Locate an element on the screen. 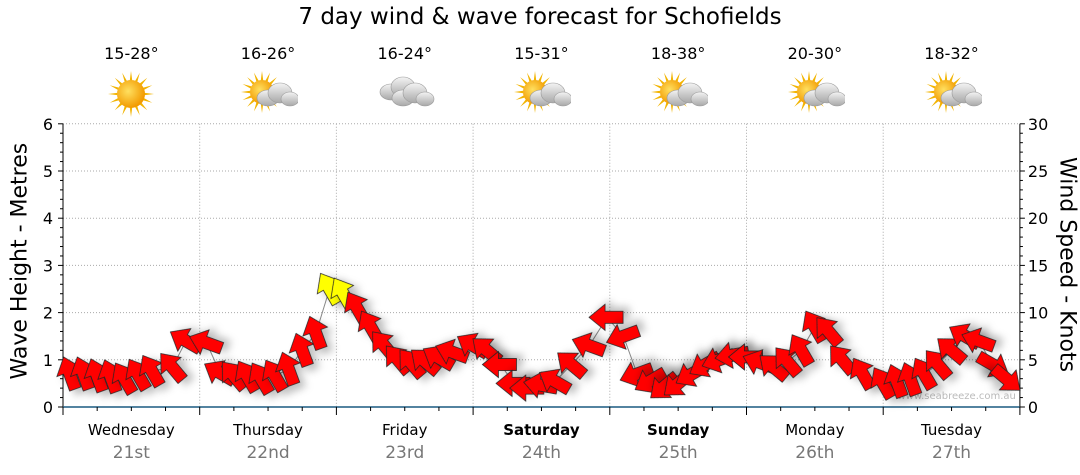 The image size is (1080, 475). day-temp-range: 18-32° is located at coordinates (951, 53).